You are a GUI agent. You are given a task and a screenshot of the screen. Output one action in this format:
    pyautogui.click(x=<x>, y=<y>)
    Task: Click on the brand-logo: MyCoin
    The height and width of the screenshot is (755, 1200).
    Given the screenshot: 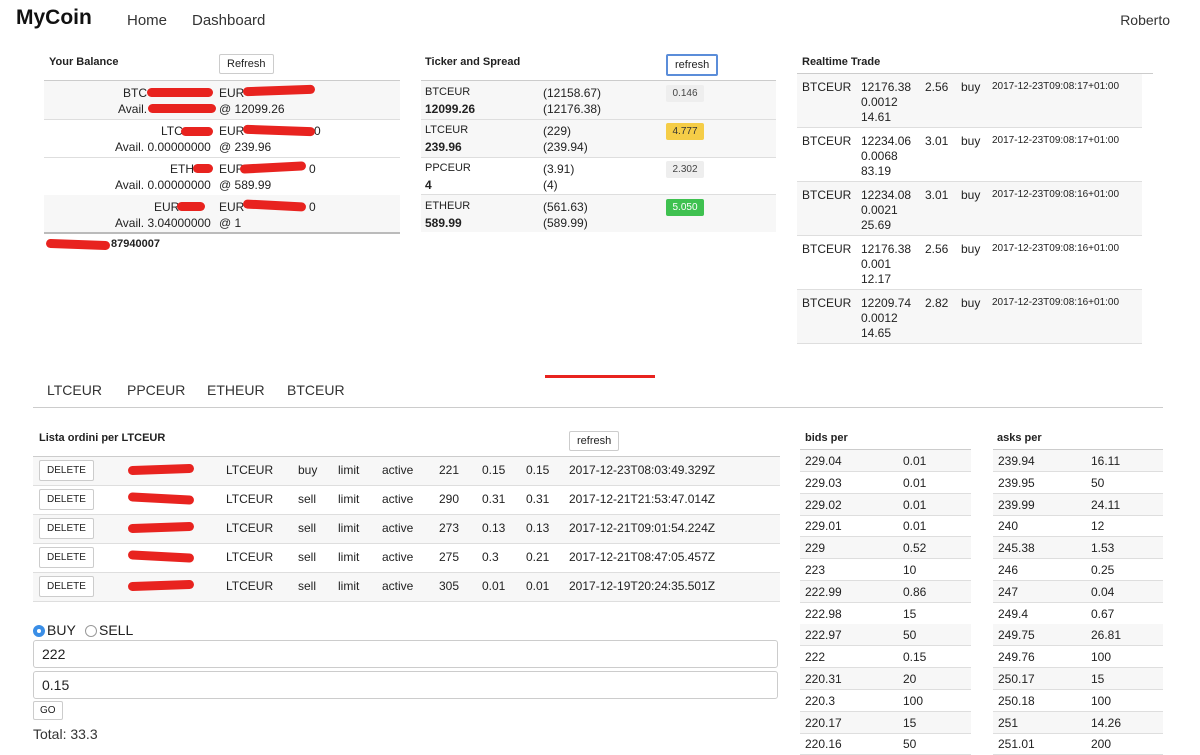 What is the action you would take?
    pyautogui.click(x=54, y=17)
    